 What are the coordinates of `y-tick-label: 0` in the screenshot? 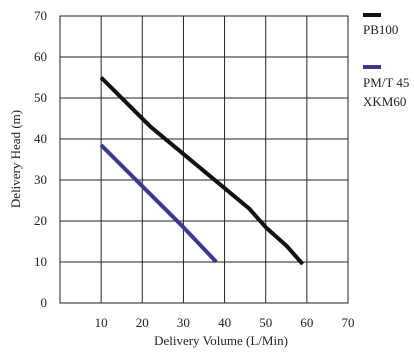 It's located at (44, 302).